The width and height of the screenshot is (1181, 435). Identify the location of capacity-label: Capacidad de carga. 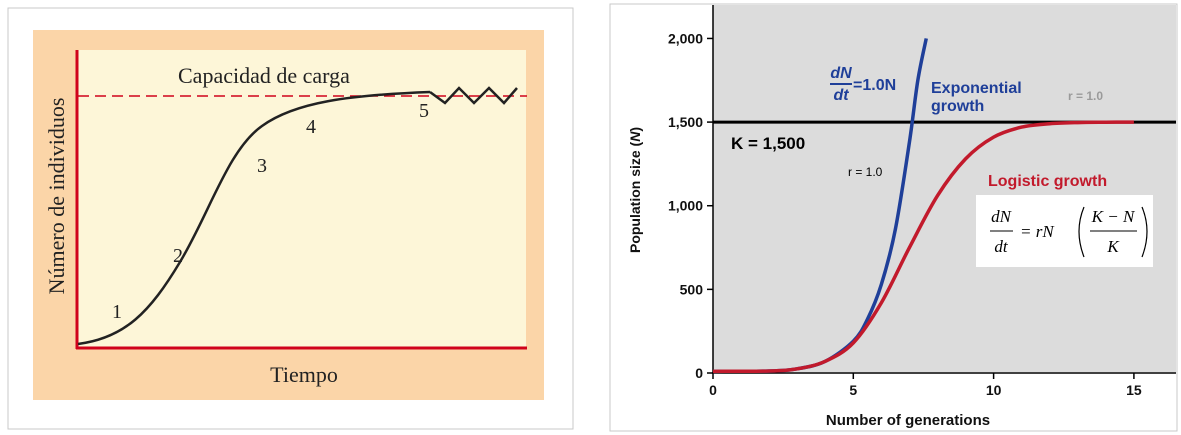
(264, 75).